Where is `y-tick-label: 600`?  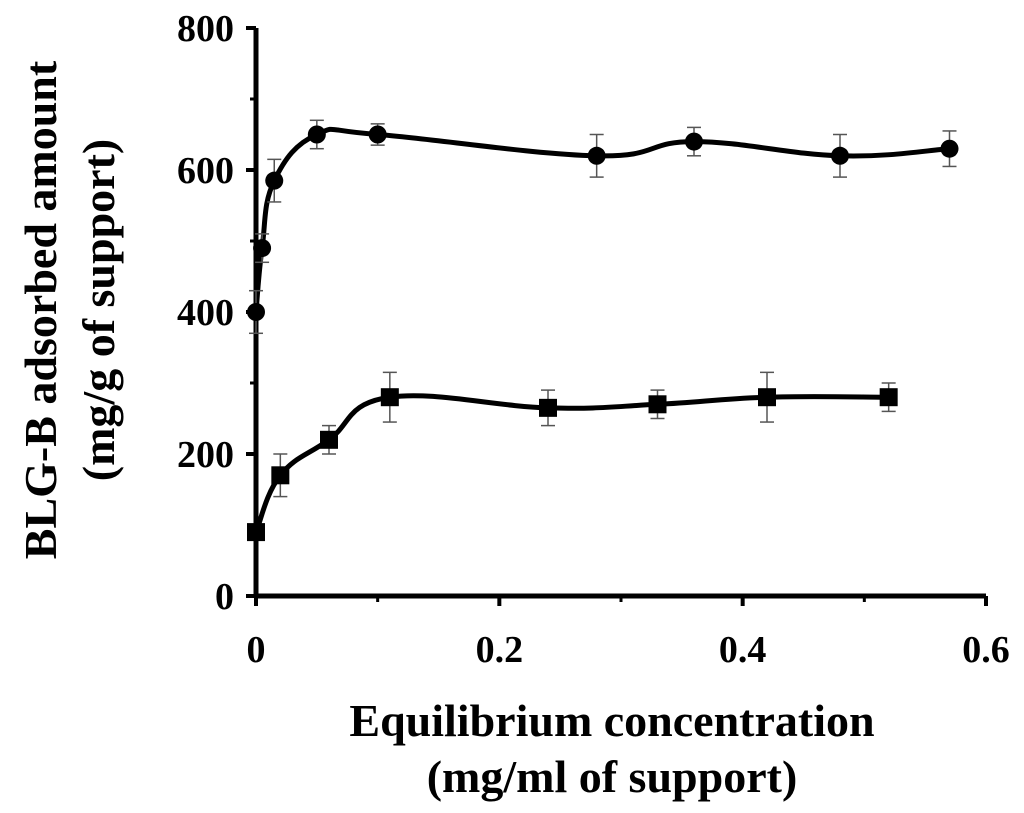 y-tick-label: 600 is located at coordinates (205, 171).